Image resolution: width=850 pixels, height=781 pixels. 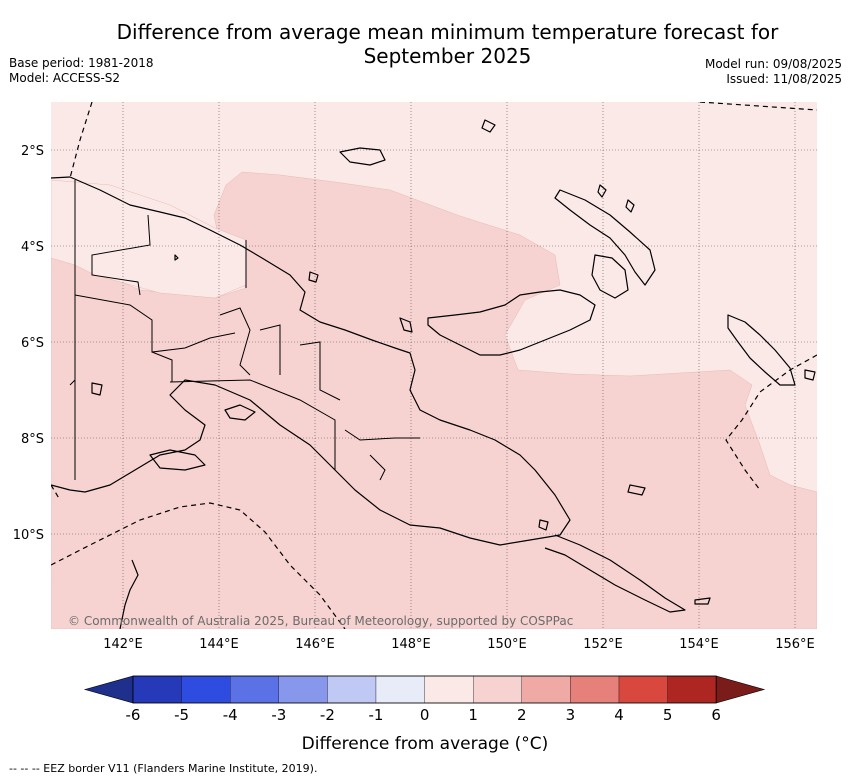 What do you see at coordinates (603, 644) in the screenshot?
I see `lon-label: 152°E` at bounding box center [603, 644].